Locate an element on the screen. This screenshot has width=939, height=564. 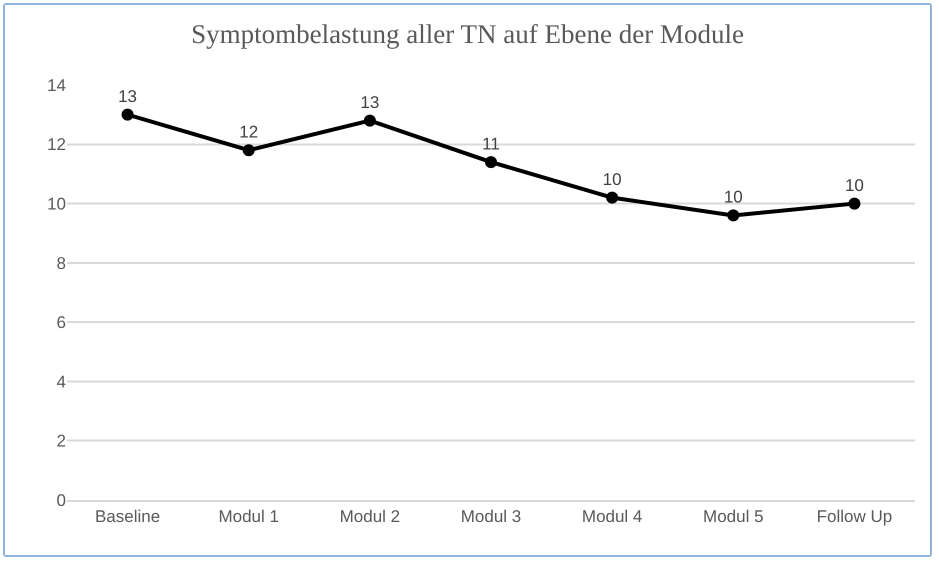
y-tick-label: 14 is located at coordinates (56, 85).